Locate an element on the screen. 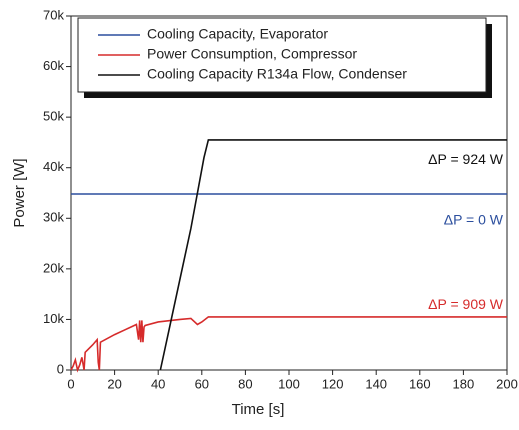 This screenshot has height=430, width=519. y-tick-label: 20k is located at coordinates (53, 267).